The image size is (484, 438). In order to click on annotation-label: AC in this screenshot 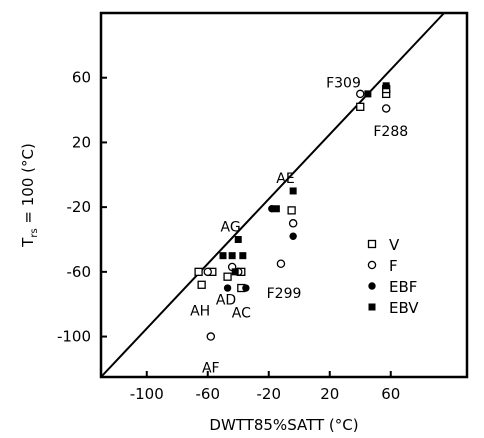, I will do `click(241, 313)`.